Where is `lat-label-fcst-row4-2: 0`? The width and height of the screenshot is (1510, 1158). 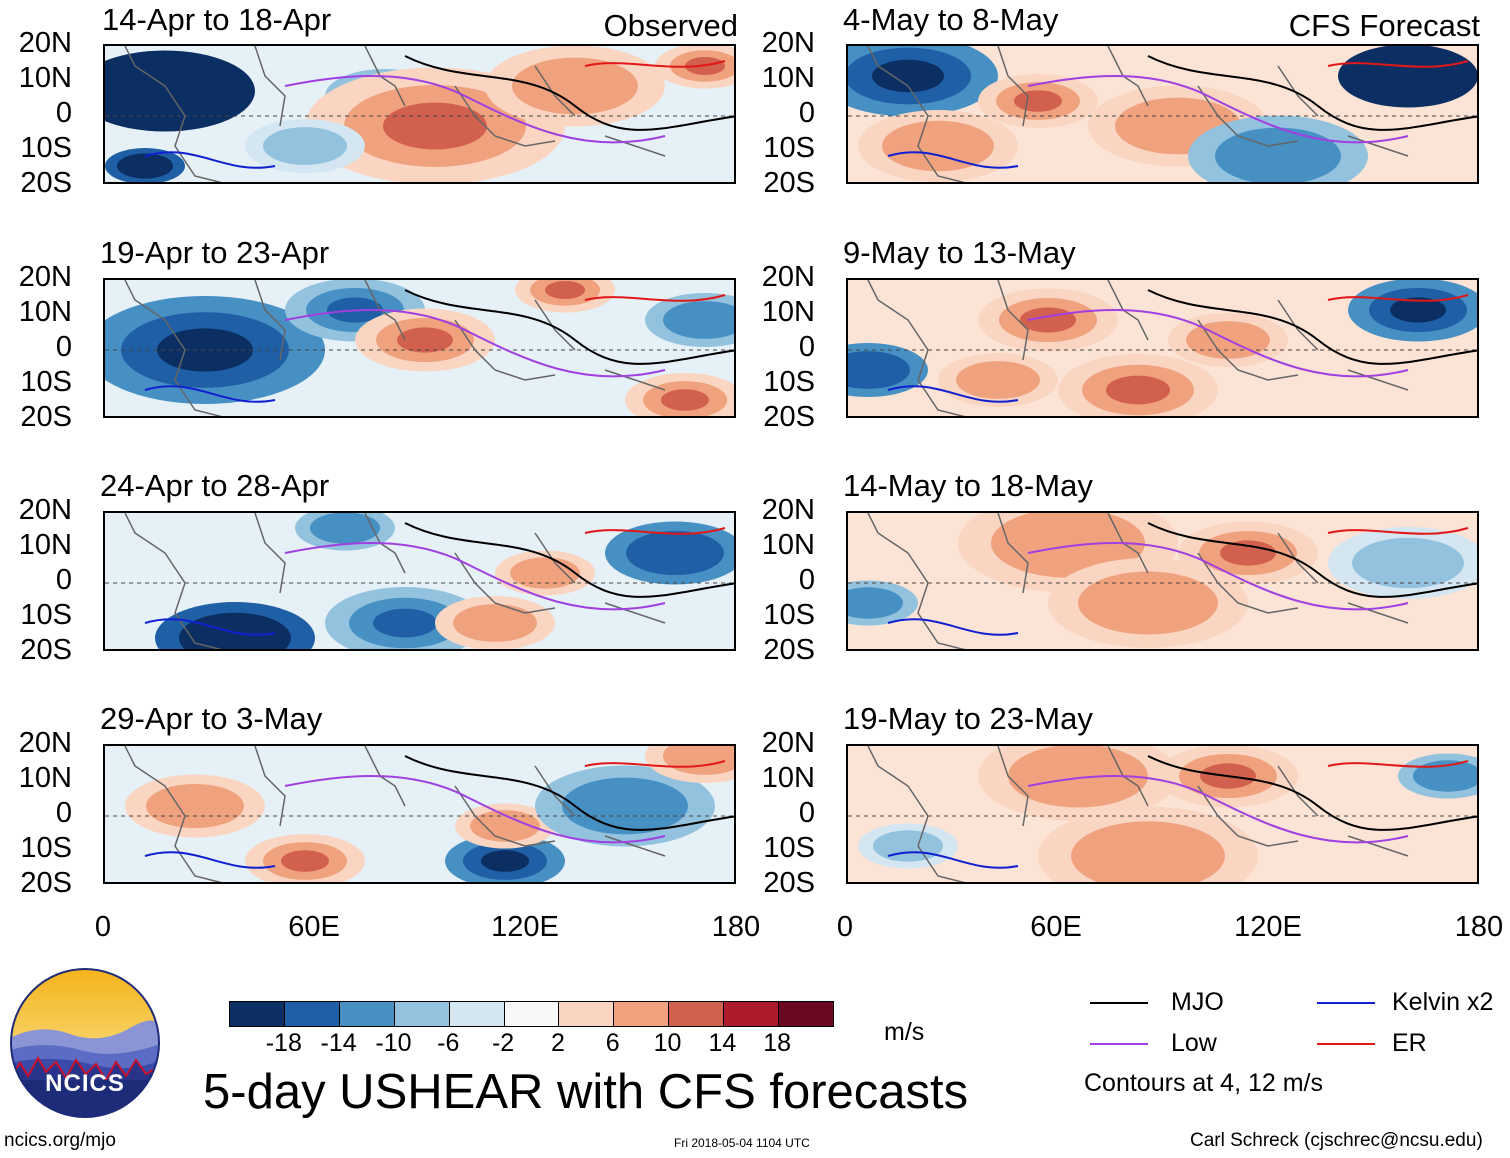 lat-label-fcst-row4-2: 0 is located at coordinates (806, 813).